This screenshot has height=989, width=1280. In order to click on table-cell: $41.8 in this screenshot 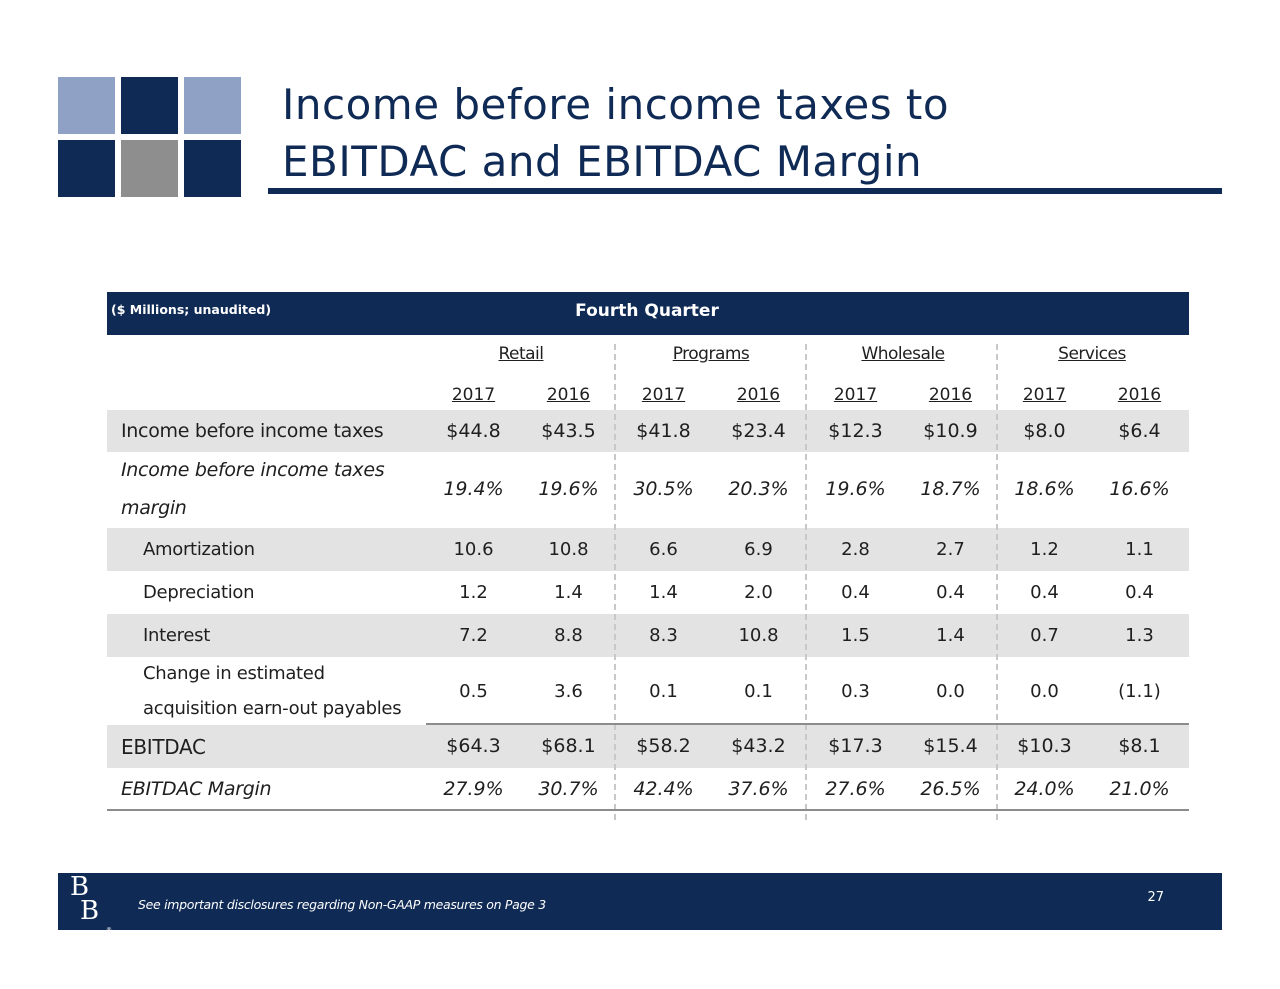, I will do `click(663, 431)`.